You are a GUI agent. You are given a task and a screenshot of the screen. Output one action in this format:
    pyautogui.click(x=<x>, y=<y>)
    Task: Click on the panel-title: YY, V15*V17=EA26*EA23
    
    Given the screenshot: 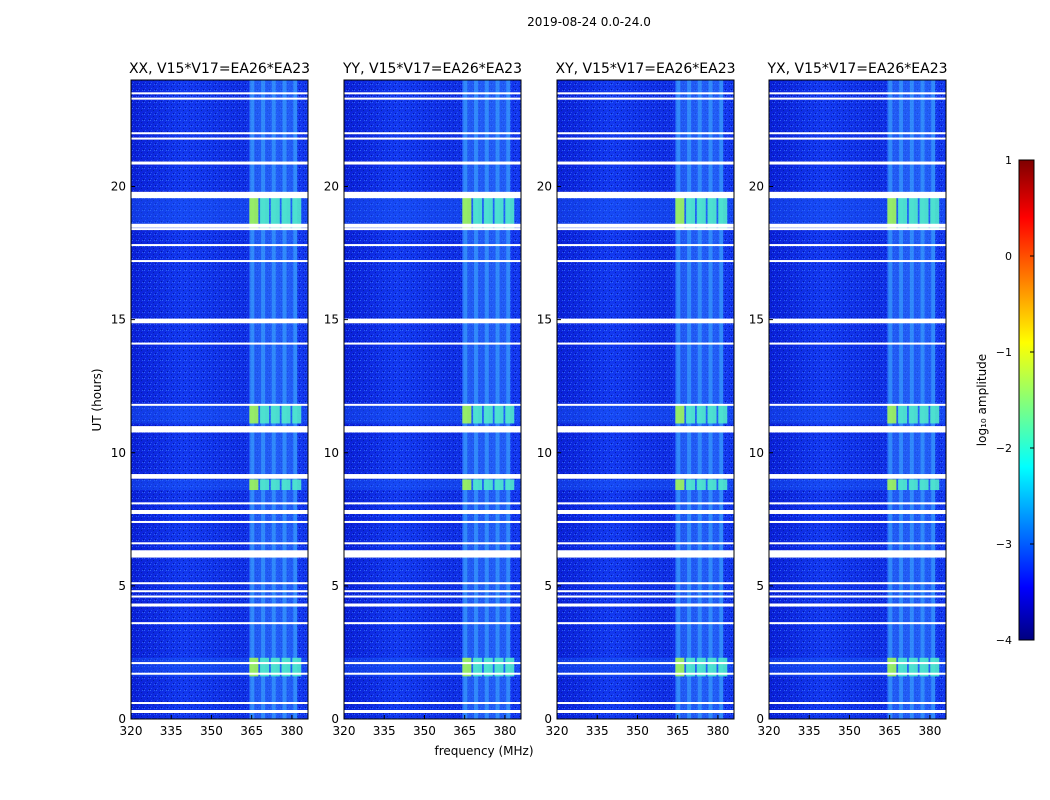 What is the action you would take?
    pyautogui.click(x=432, y=69)
    